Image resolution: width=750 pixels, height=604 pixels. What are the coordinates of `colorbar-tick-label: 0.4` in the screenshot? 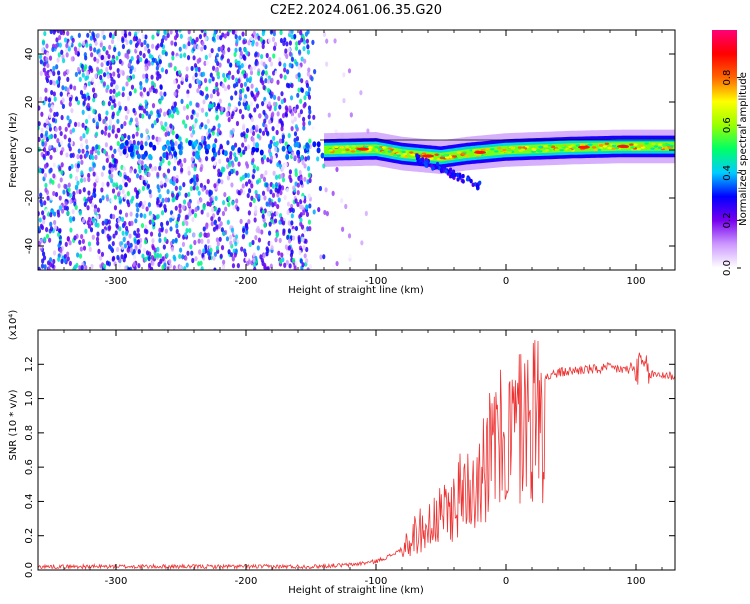 It's located at (727, 173).